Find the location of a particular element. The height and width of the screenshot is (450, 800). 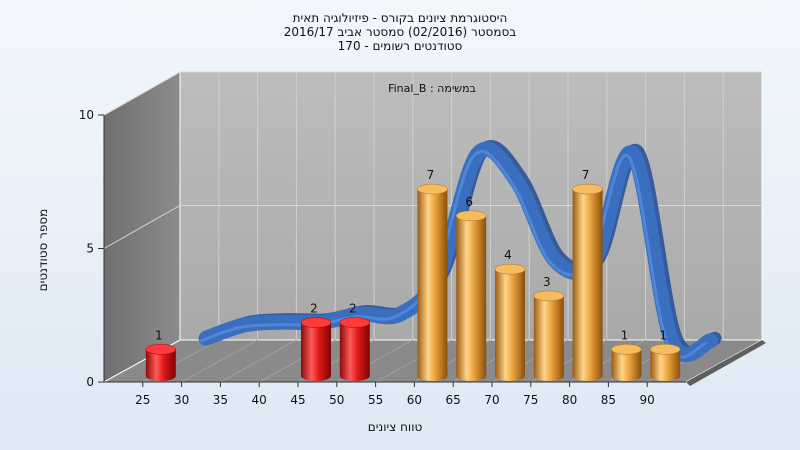

x-tick-label: 35 is located at coordinates (220, 400).